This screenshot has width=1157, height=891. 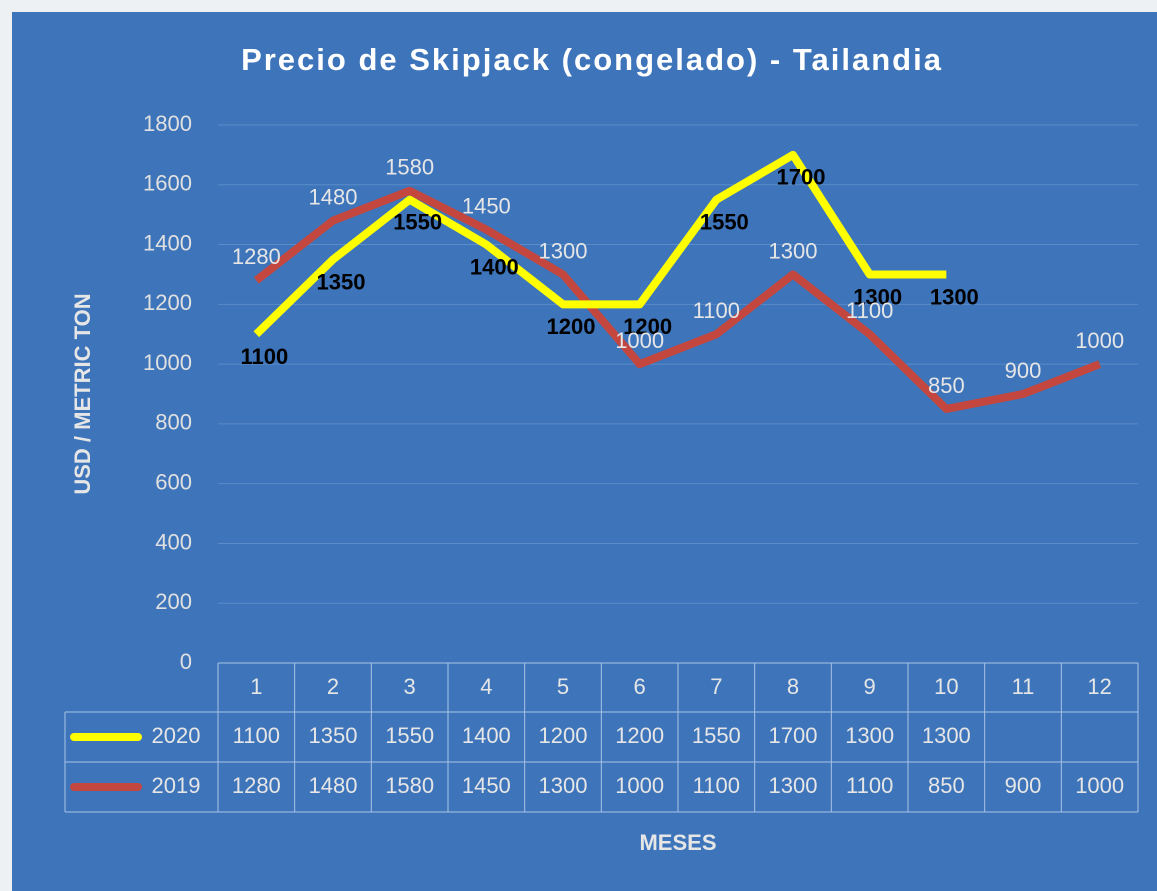 What do you see at coordinates (186, 661) in the screenshot?
I see `y-tick-label: 0` at bounding box center [186, 661].